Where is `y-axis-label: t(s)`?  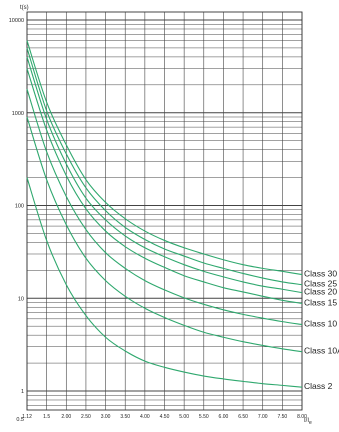 y-axis-label: t(s) is located at coordinates (24, 8).